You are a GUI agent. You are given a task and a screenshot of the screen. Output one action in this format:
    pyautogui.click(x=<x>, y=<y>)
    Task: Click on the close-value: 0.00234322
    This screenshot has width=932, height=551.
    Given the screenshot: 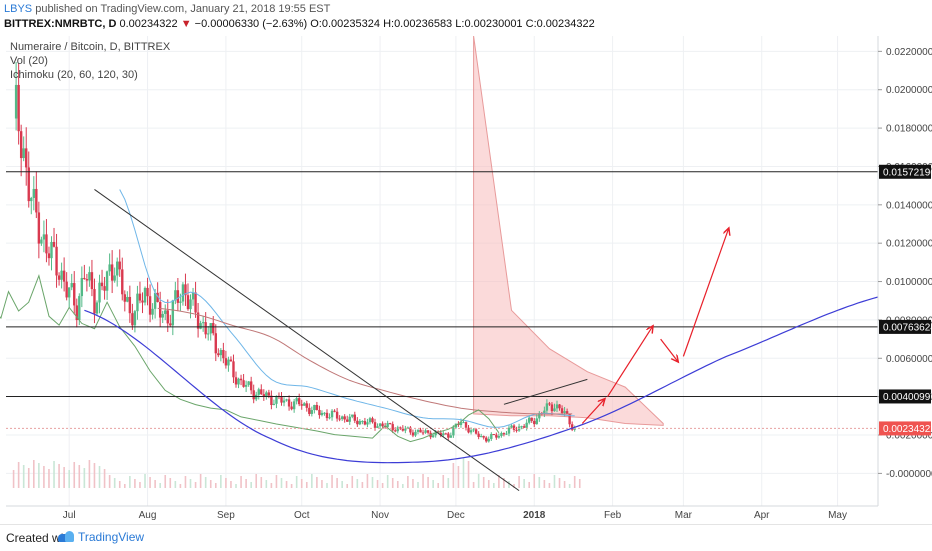 What is the action you would take?
    pyautogui.click(x=565, y=24)
    